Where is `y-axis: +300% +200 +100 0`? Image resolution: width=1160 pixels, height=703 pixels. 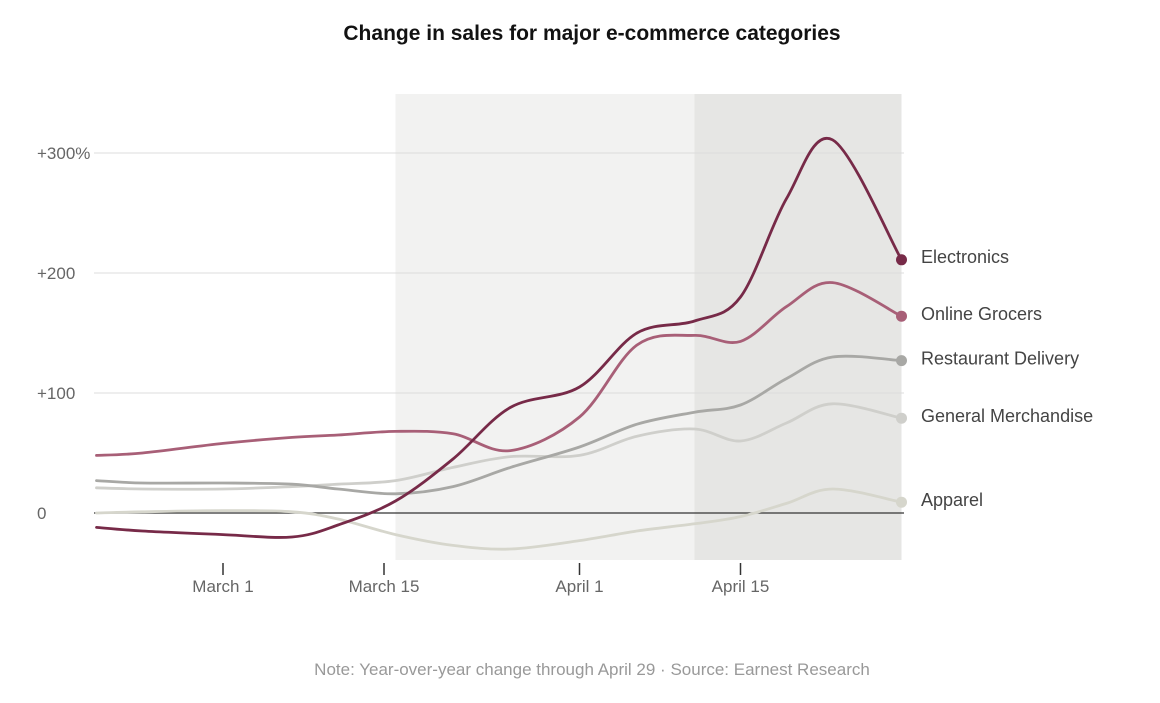 y-axis: +300% +200 +100 0 is located at coordinates (63, 333).